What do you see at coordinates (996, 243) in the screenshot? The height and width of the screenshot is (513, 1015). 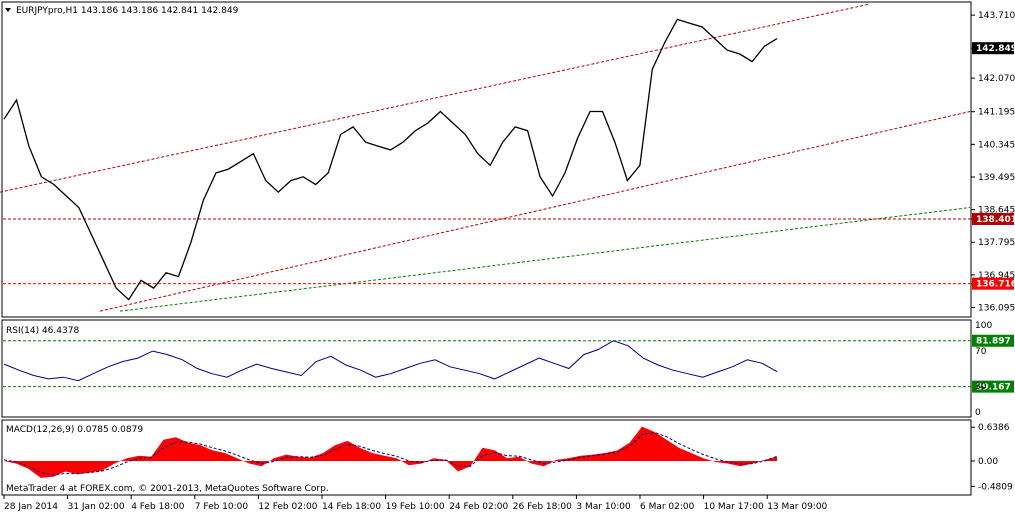 I see `price-tick-label: 137.795` at bounding box center [996, 243].